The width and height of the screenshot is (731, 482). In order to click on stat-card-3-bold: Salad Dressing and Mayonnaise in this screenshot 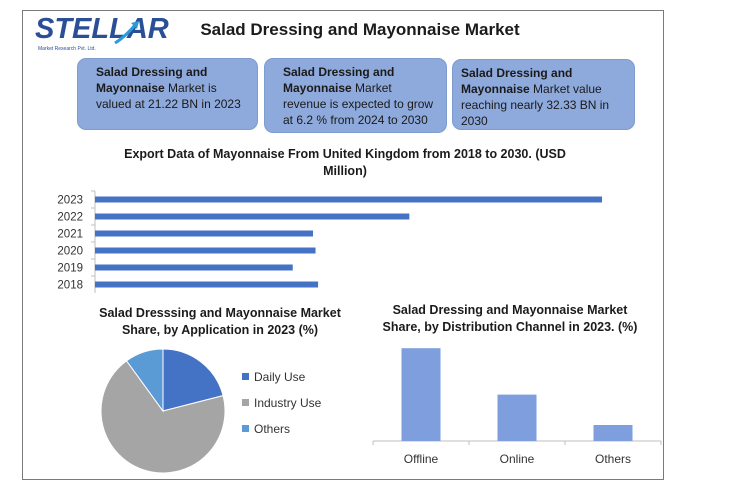, I will do `click(517, 81)`.